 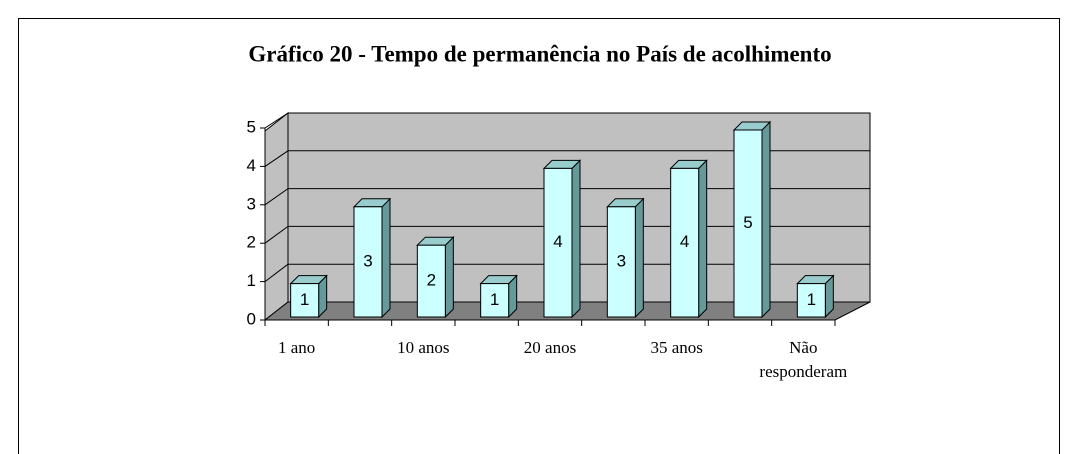 What do you see at coordinates (297, 347) in the screenshot?
I see `x-tick-label: 1 ano` at bounding box center [297, 347].